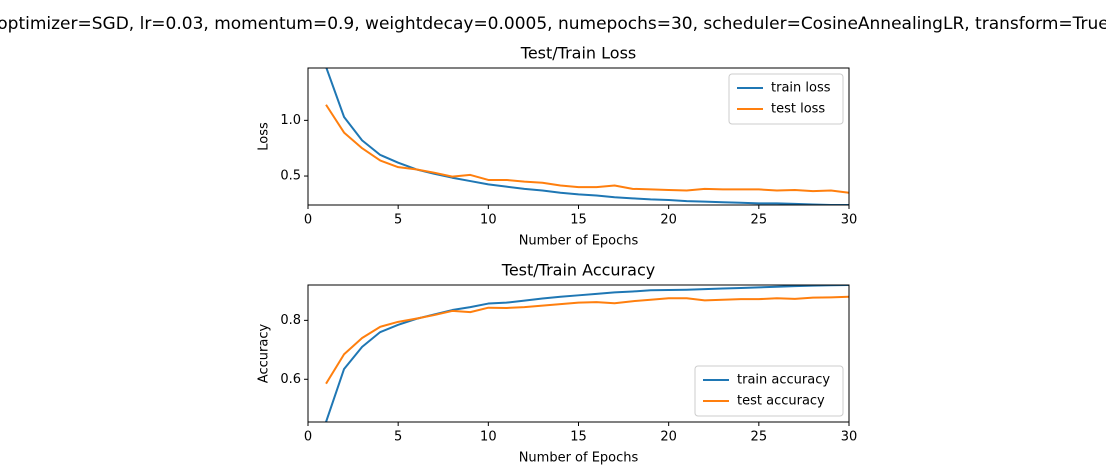  What do you see at coordinates (488, 220) in the screenshot?
I see `loss-x-tick-label: 10` at bounding box center [488, 220].